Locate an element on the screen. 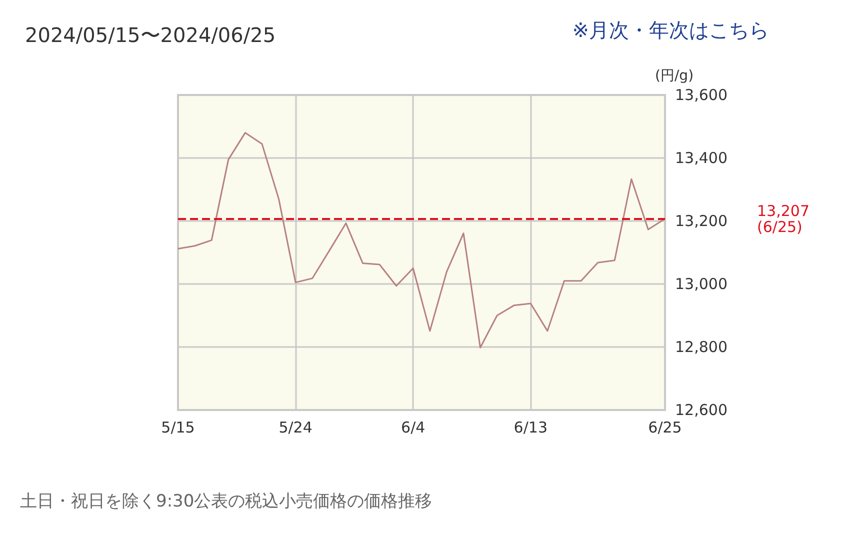 The width and height of the screenshot is (847, 547). y-axis-title: (円/g) is located at coordinates (674, 76).